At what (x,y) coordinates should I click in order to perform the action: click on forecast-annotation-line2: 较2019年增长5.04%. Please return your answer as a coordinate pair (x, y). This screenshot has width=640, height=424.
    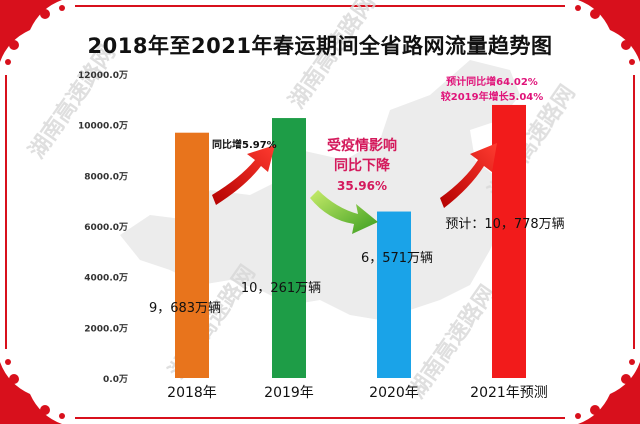
    Looking at the image, I should click on (492, 96).